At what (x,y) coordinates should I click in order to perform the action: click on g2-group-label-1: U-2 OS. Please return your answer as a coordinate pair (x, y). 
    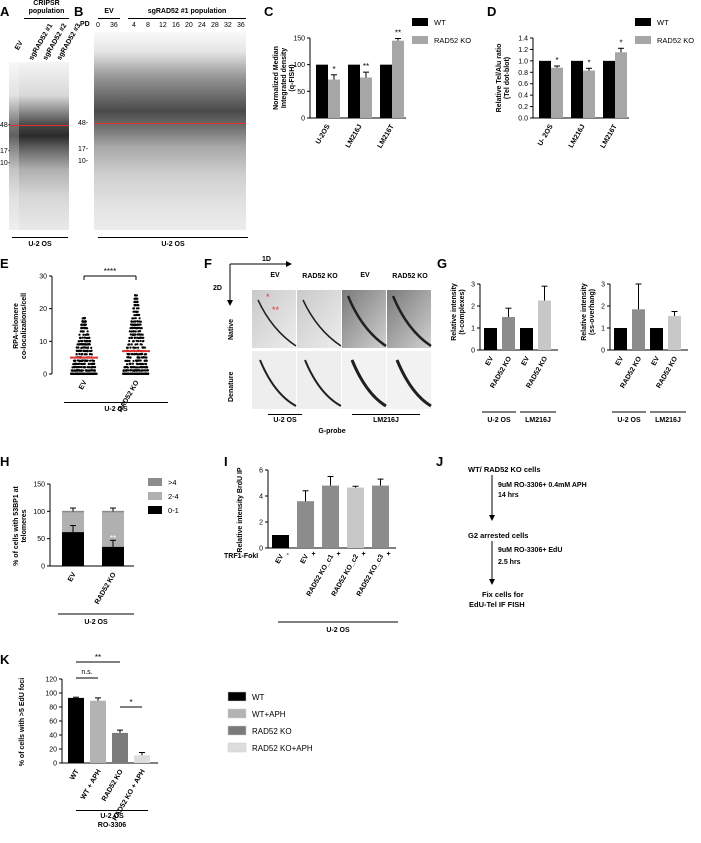
    Looking at the image, I should click on (629, 420).